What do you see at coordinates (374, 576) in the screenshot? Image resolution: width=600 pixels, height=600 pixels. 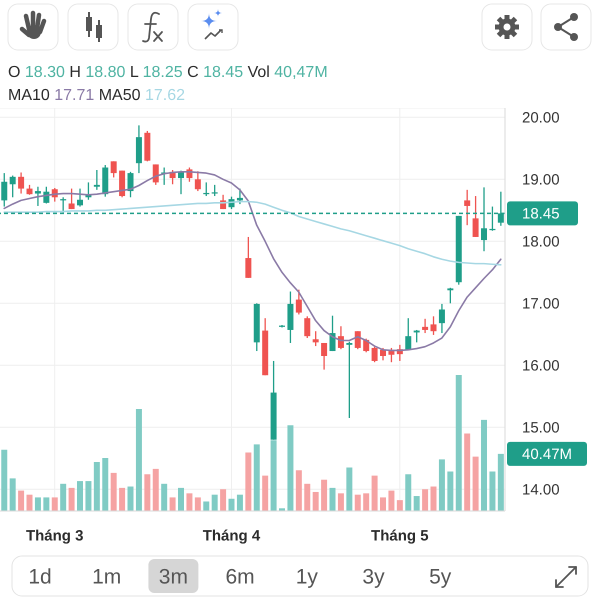 I see `text: 3y` at bounding box center [374, 576].